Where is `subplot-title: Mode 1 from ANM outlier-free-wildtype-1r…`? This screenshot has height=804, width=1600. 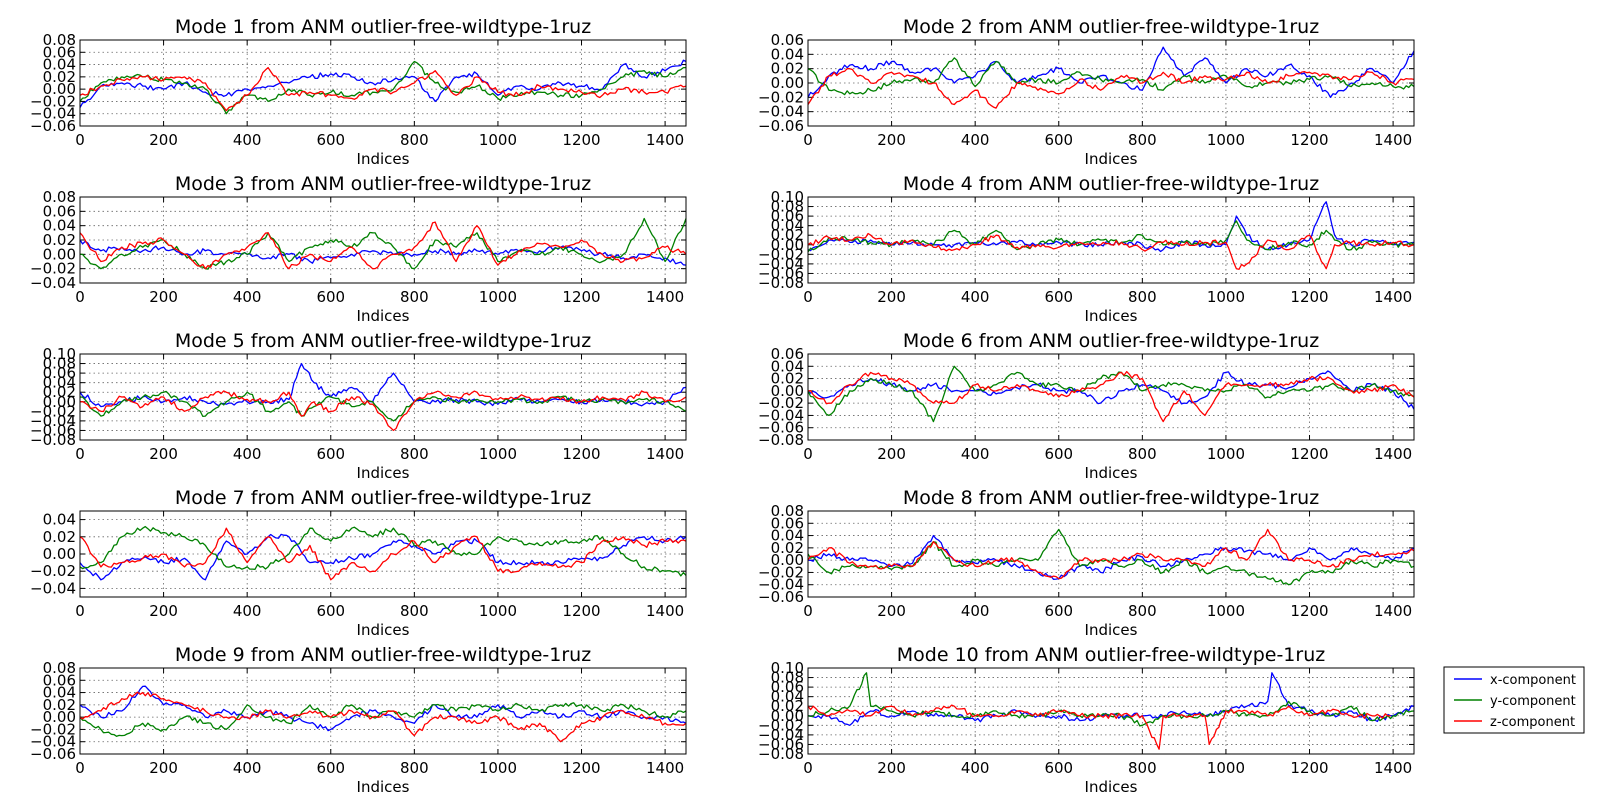
subplot-title: Mode 1 from ANM outlier-free-wildtype-1r… is located at coordinates (383, 27).